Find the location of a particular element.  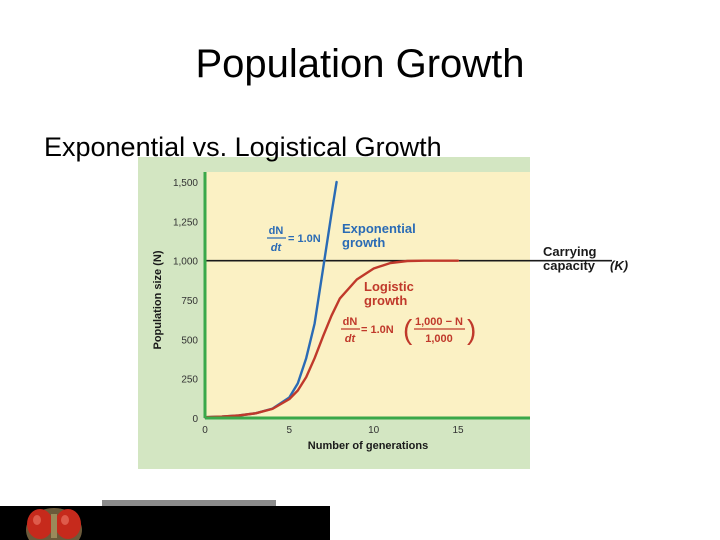

log-eq-denominator: dt is located at coordinates (351, 339).